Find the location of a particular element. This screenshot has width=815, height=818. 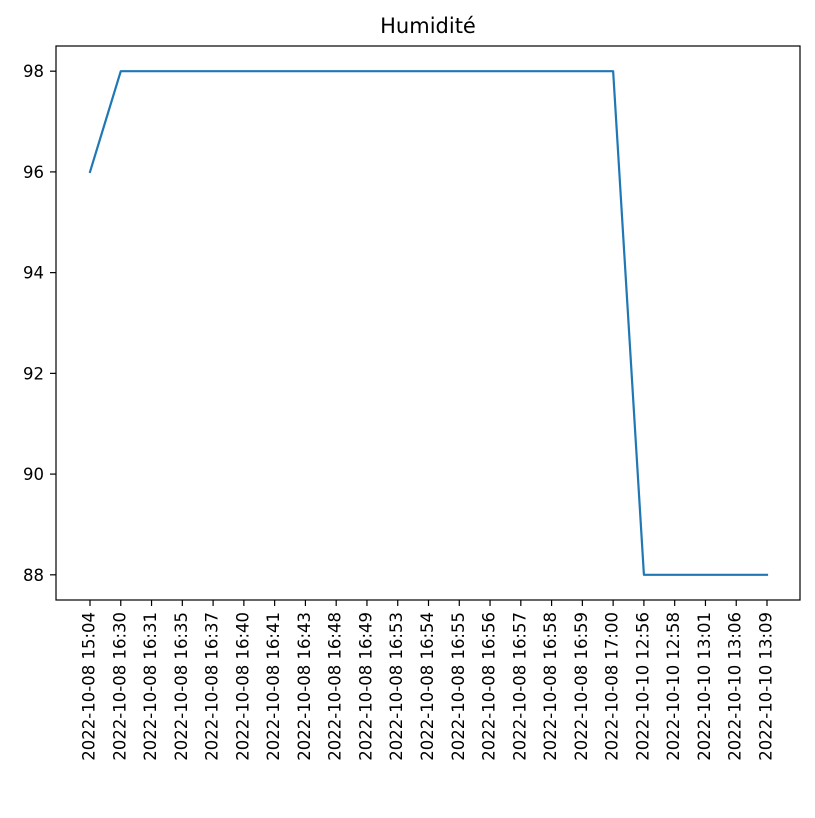

x-tick-label: 2022-10-08 16:31 is located at coordinates (150, 686).